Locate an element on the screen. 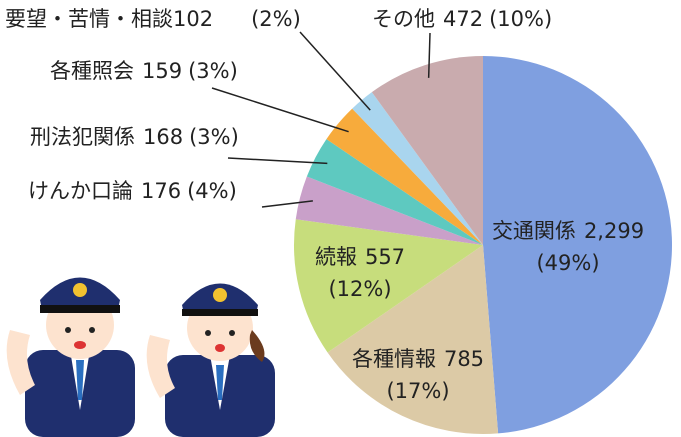 Image resolution: width=681 pixels, height=437 pixels. category-label: 要望・苦情・相談 is located at coordinates (89, 19).